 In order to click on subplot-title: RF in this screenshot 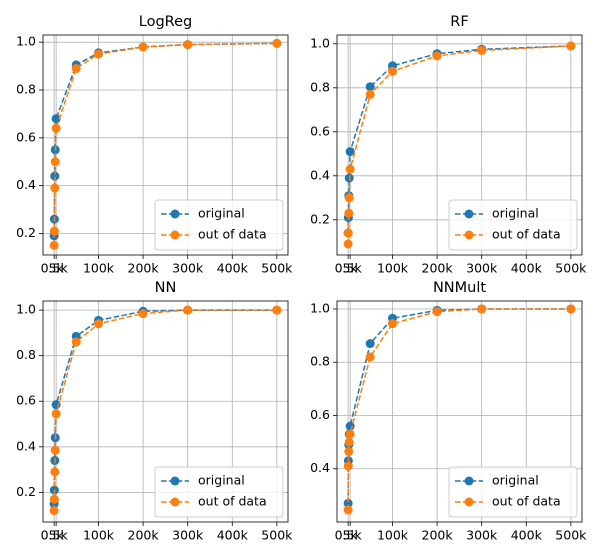, I will do `click(459, 22)`.